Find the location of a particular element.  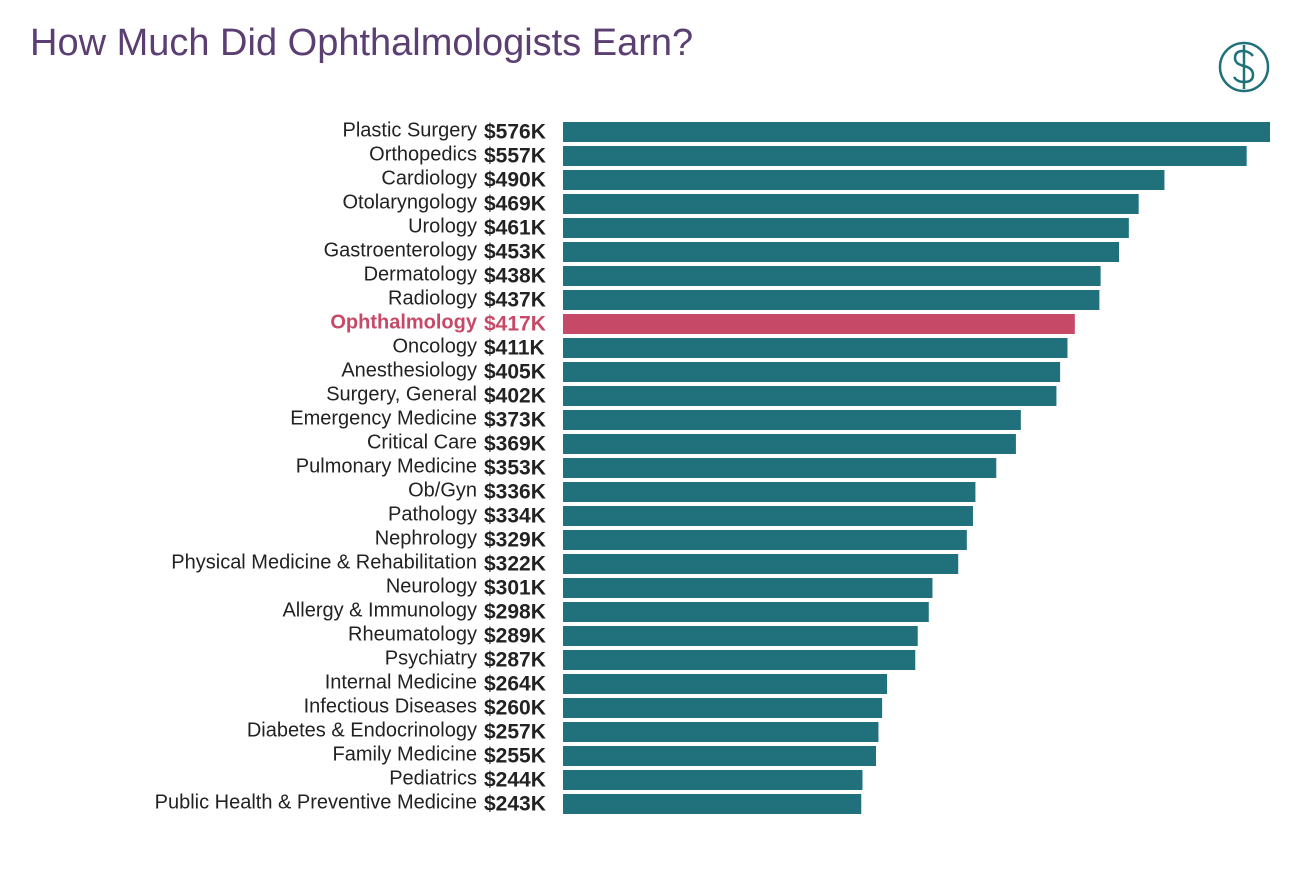

value-label: $402K is located at coordinates (515, 396).